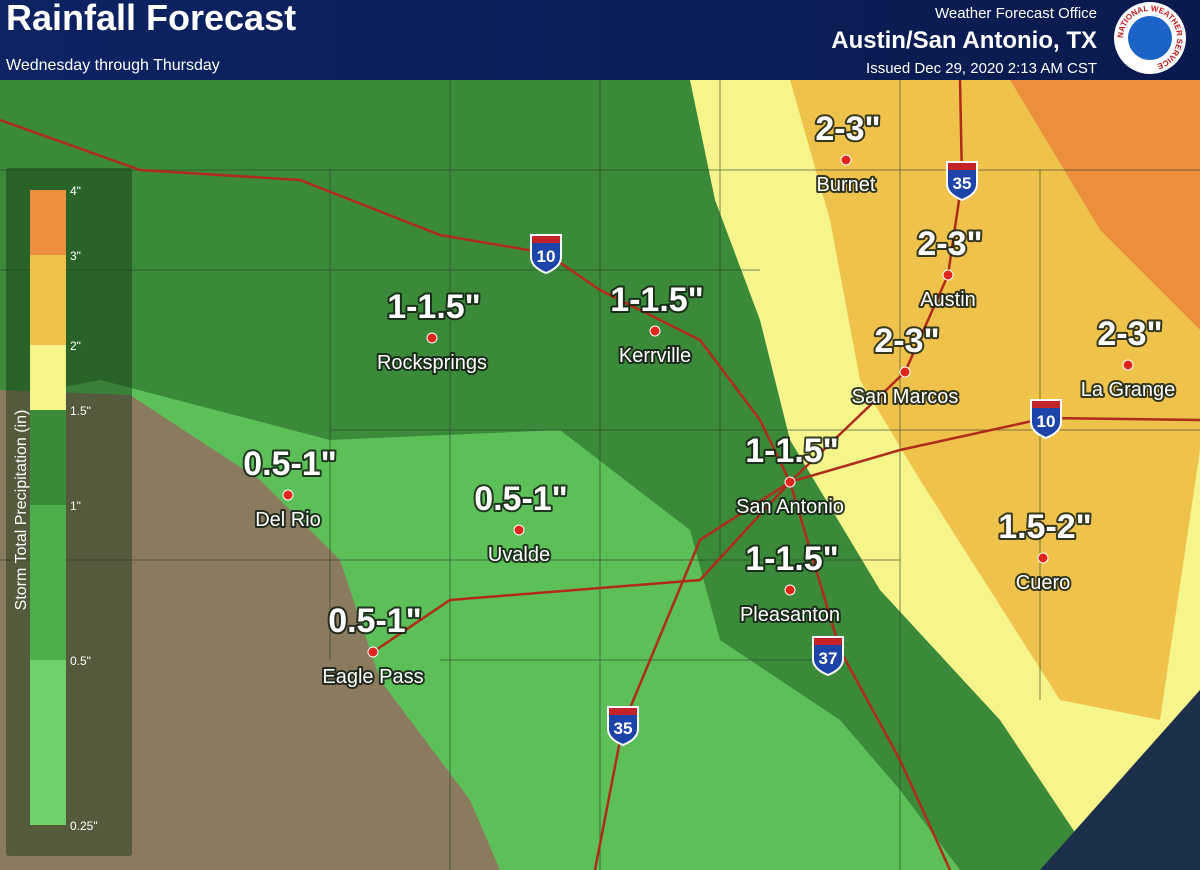 The image size is (1200, 870). Describe the element at coordinates (75, 256) in the screenshot. I see `legend-label: 3"` at that location.